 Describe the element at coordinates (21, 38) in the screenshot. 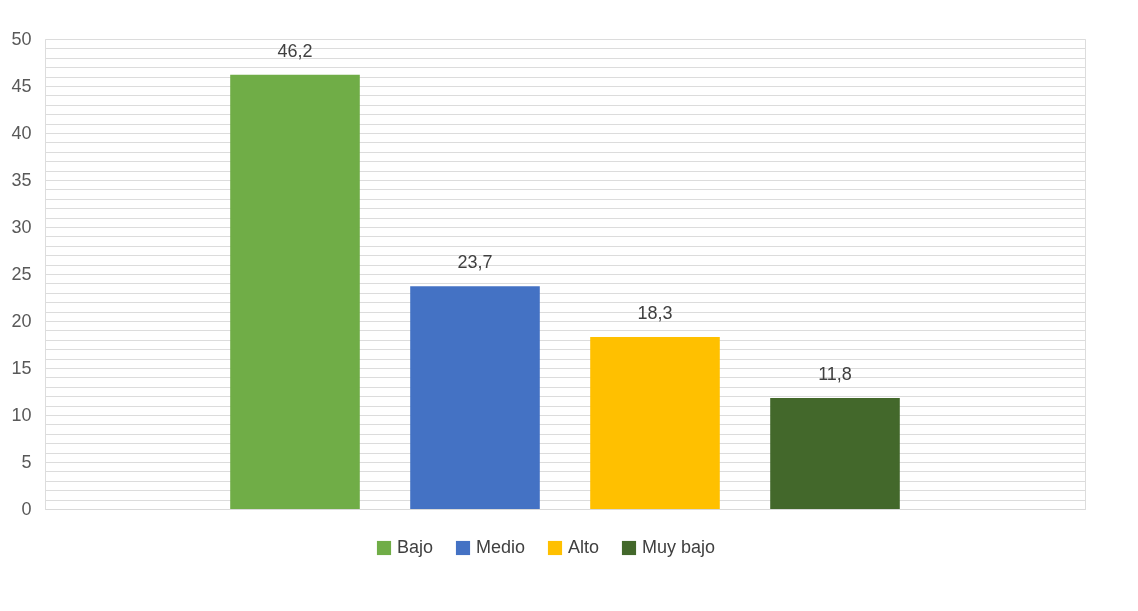

I see `y-tick-label: 50` at that location.